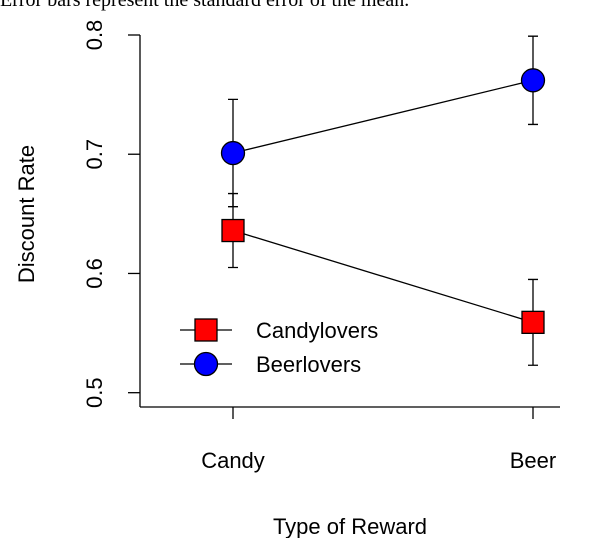  Describe the element at coordinates (533, 460) in the screenshot. I see `x-tick-label: Beer` at that location.